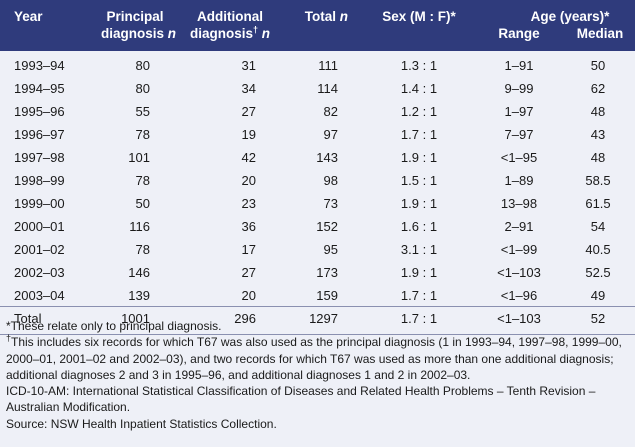 The height and width of the screenshot is (447, 635). Describe the element at coordinates (328, 65) in the screenshot. I see `cell-total: 111` at that location.